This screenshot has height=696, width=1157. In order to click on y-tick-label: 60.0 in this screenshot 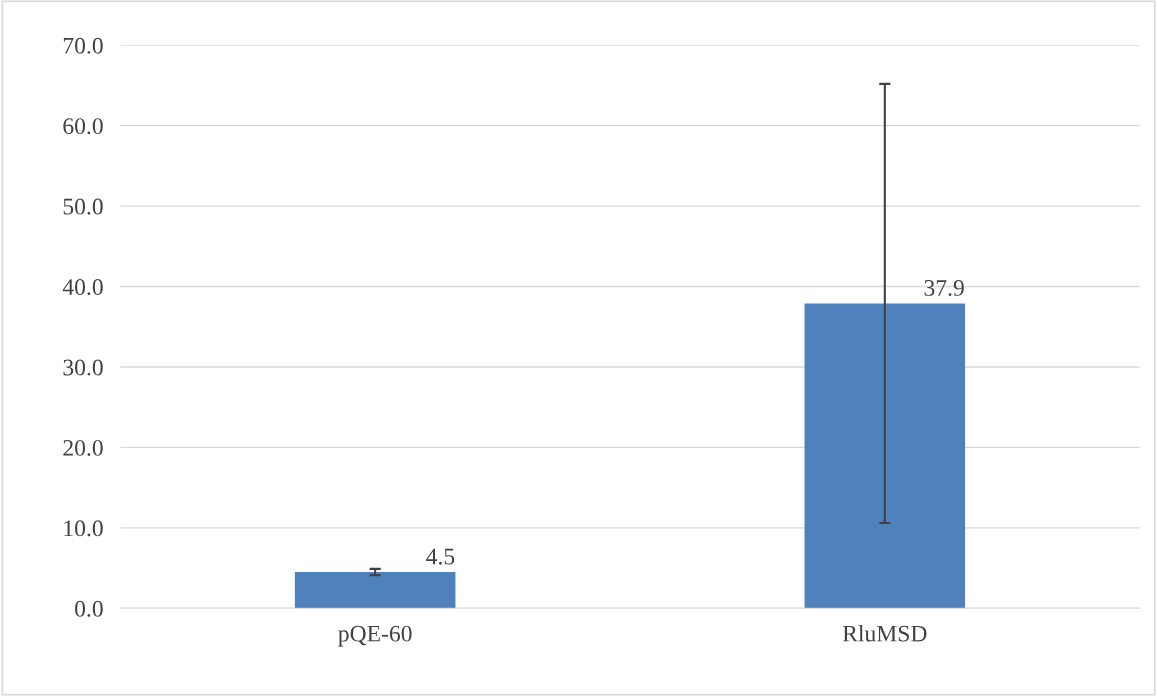, I will do `click(83, 126)`.